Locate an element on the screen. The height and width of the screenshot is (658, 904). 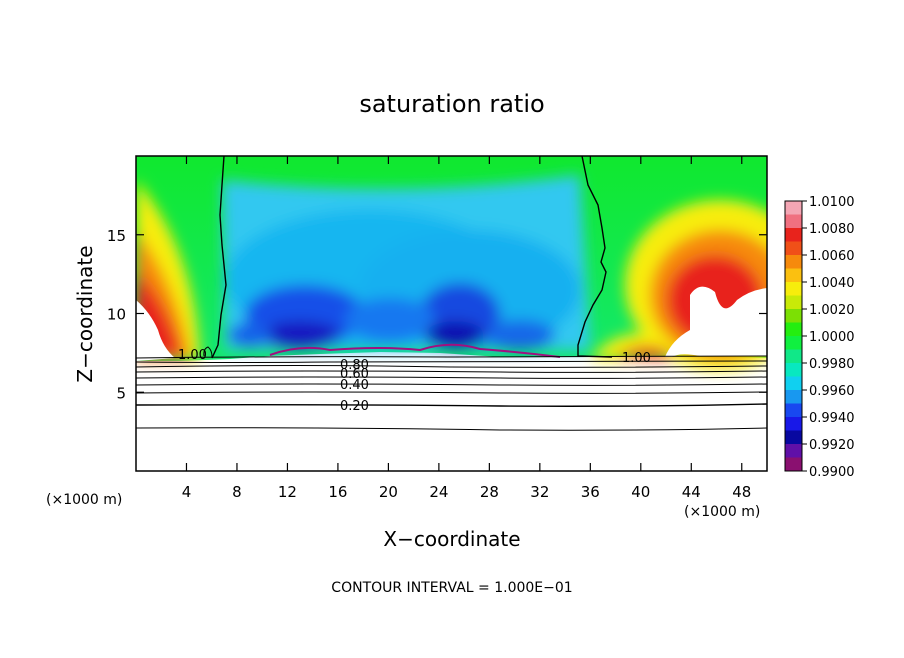
contour-label-040: 0.40 is located at coordinates (354, 385).